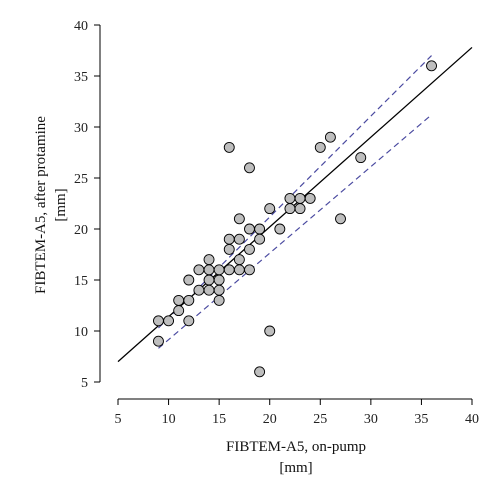 This screenshot has height=495, width=500. What do you see at coordinates (41, 205) in the screenshot?
I see `y-axis-title-line1: FIBTEM-A5, after protamine` at bounding box center [41, 205].